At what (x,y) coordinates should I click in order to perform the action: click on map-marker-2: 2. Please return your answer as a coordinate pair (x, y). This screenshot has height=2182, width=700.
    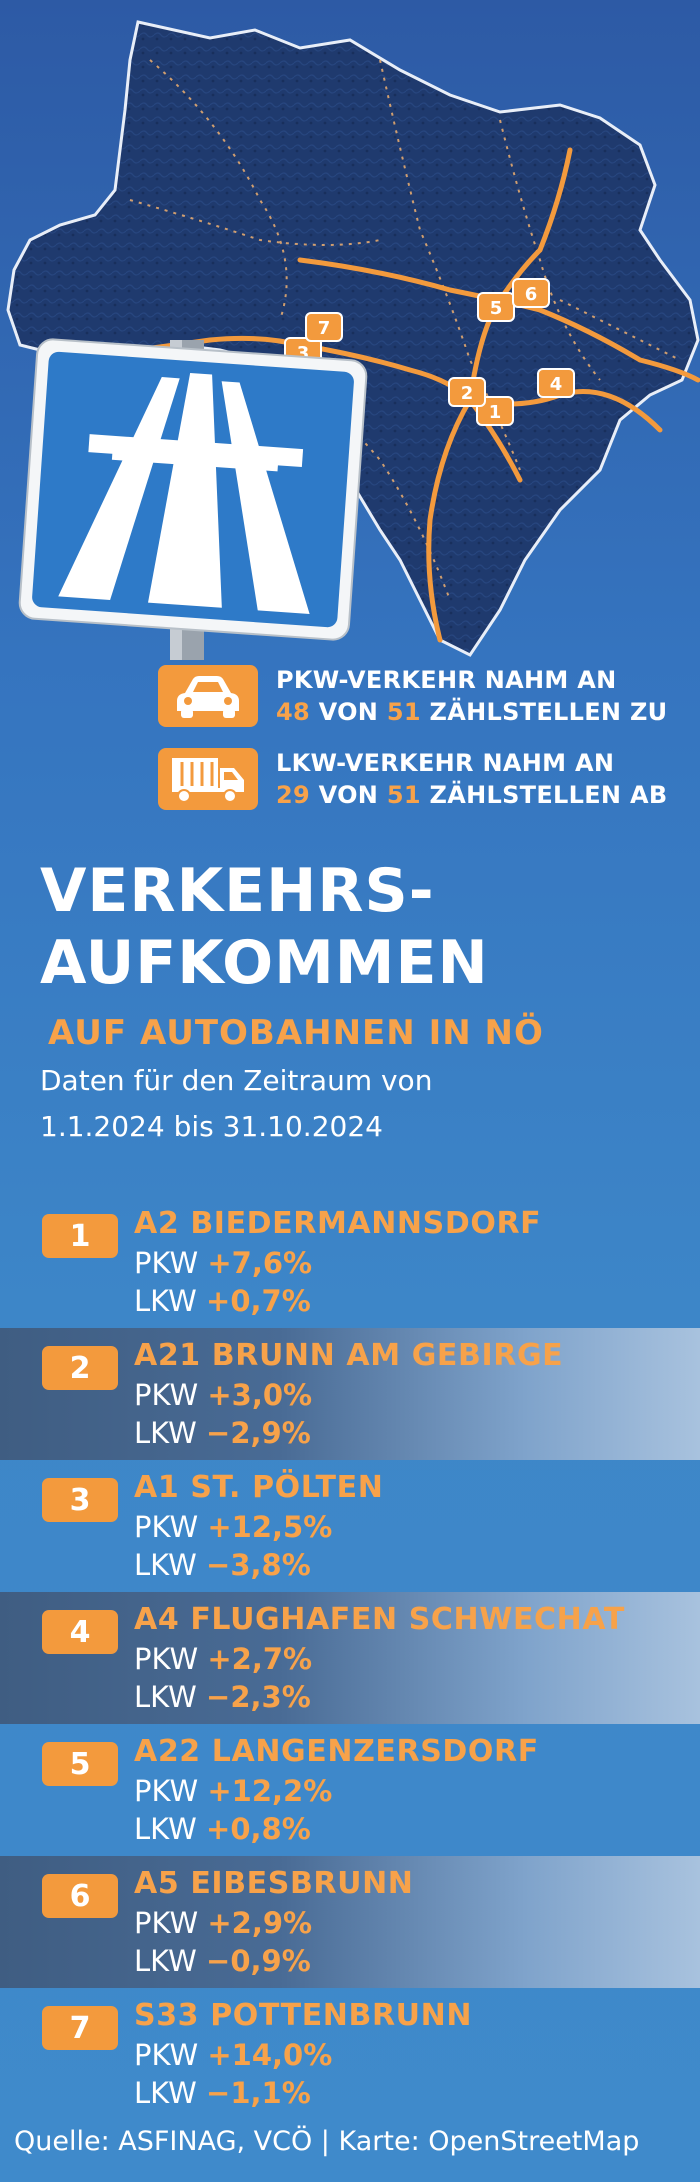
    Looking at the image, I should click on (467, 392).